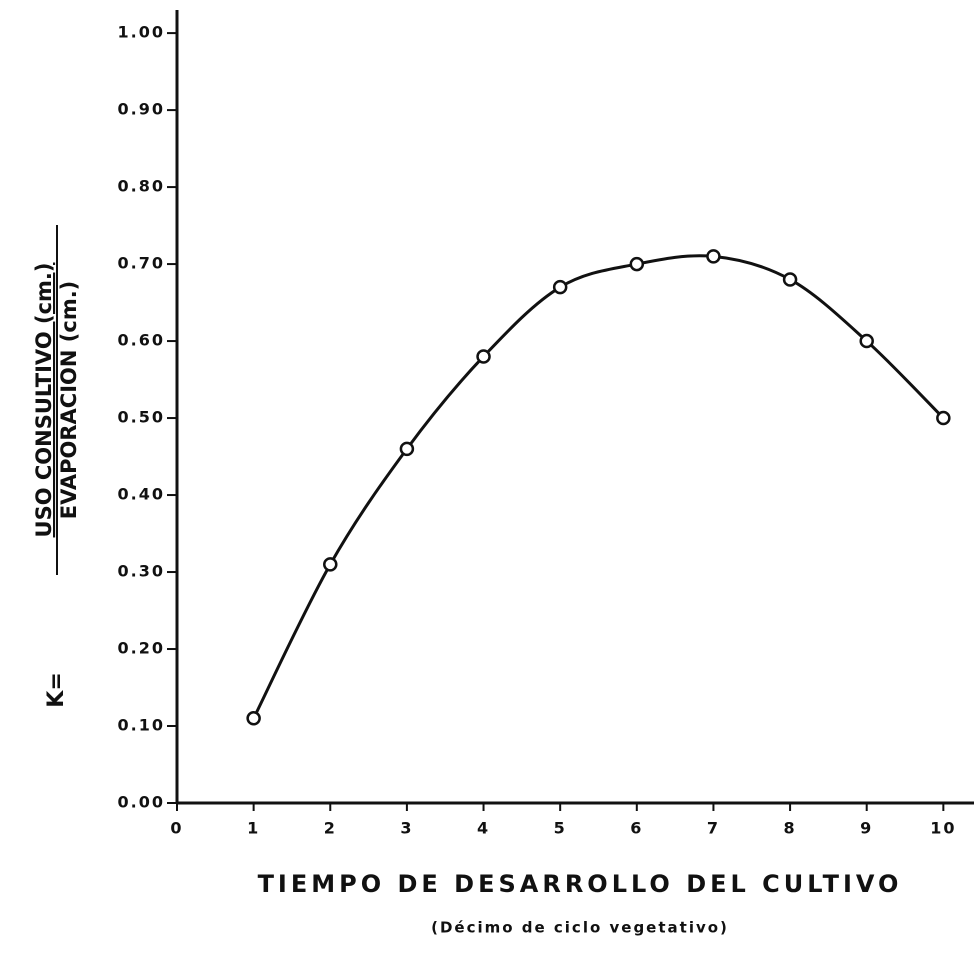  I want to click on y-tick-label: 0.50, so click(141, 417).